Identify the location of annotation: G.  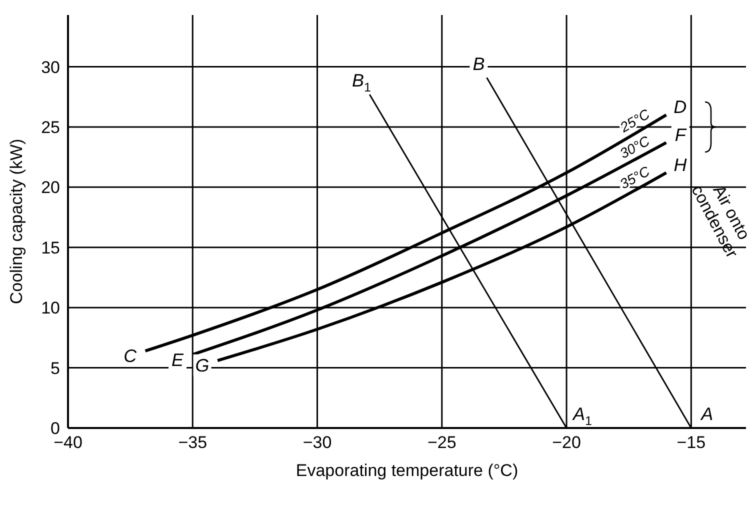
(202, 365).